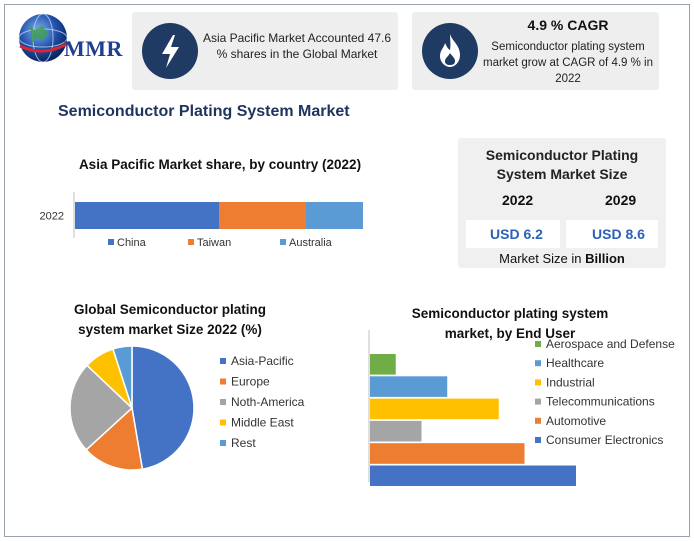  What do you see at coordinates (600, 402) in the screenshot?
I see `end-user-legend-label: Telecommunications` at bounding box center [600, 402].